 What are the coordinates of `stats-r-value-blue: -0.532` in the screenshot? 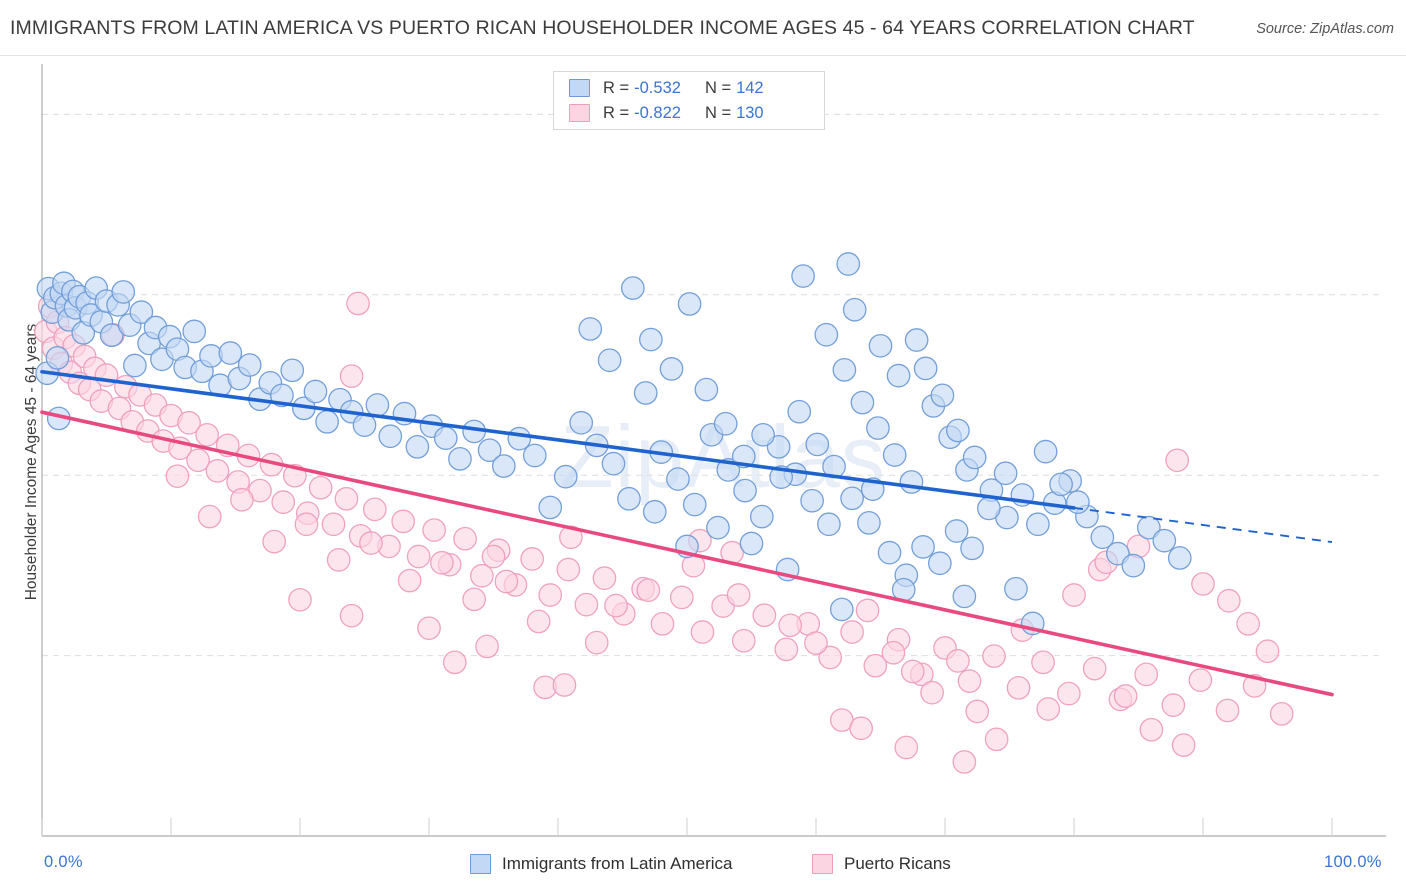 It's located at (657, 87).